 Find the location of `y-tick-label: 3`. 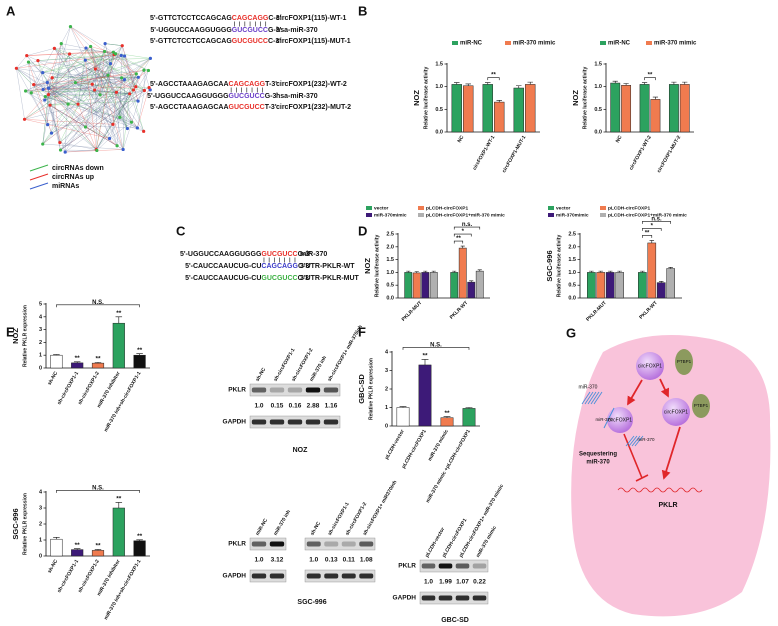

y-tick-label: 3 is located at coordinates (386, 371).